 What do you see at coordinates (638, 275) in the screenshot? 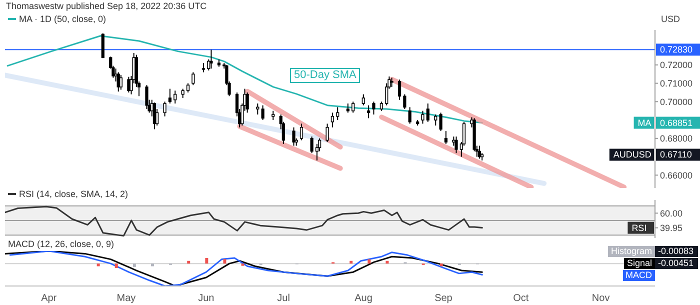
I see `text: MACD` at bounding box center [638, 275].